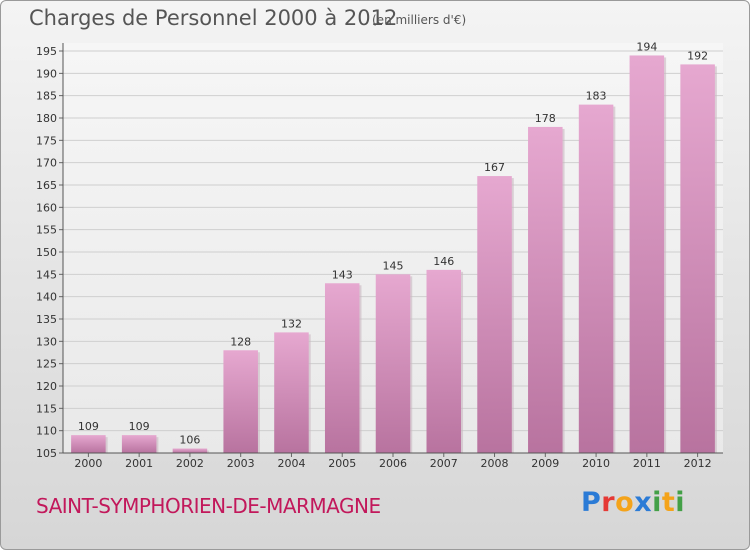 The width and height of the screenshot is (750, 550). Describe the element at coordinates (342, 274) in the screenshot. I see `data-label: 143` at that location.